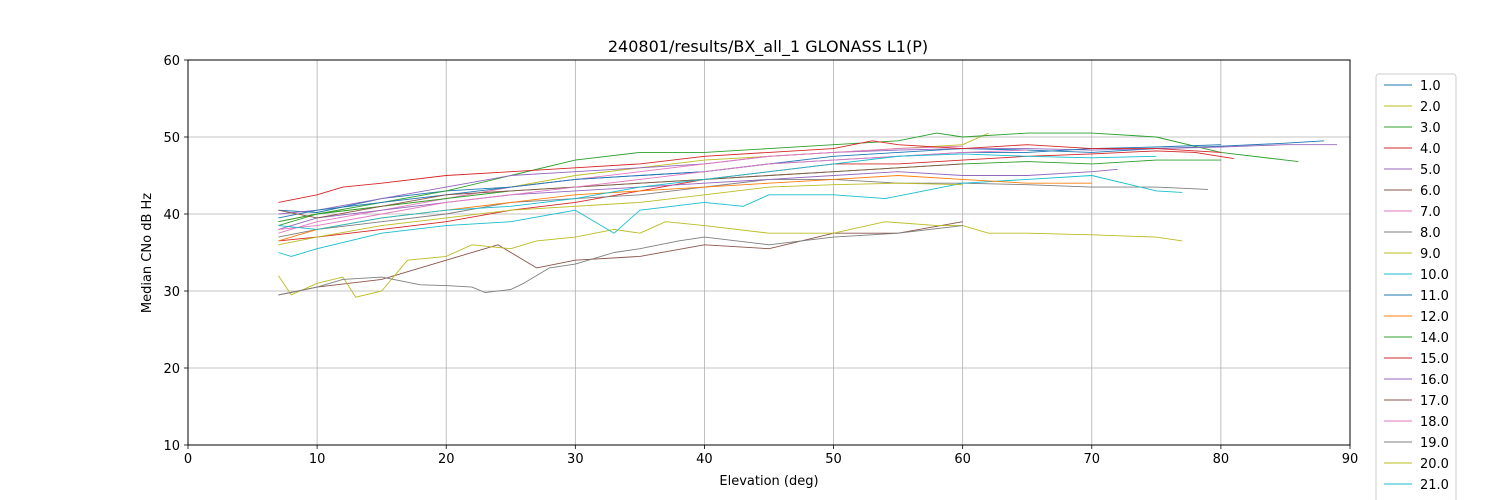  I want to click on series-line-21.0, so click(717, 191).